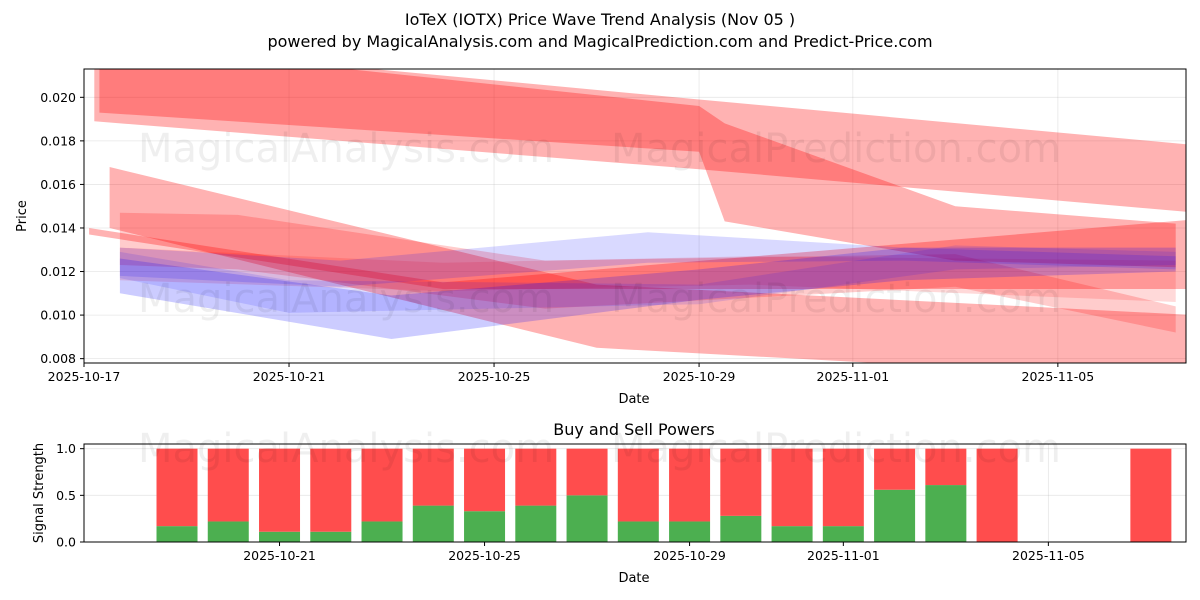 The width and height of the screenshot is (1200, 600). Describe the element at coordinates (279, 555) in the screenshot. I see `power-x-tick-label: 2025-10-21` at that location.